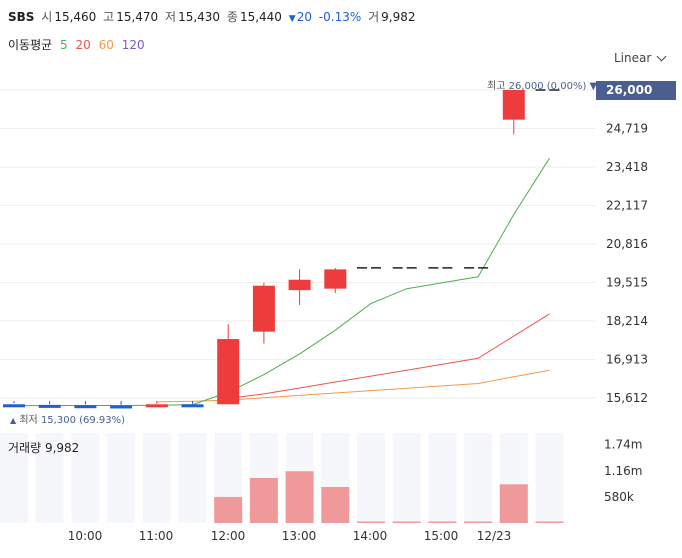 Image resolution: width=682 pixels, height=558 pixels. What do you see at coordinates (619, 497) in the screenshot?
I see `volume-tick-label: 580k` at bounding box center [619, 497].